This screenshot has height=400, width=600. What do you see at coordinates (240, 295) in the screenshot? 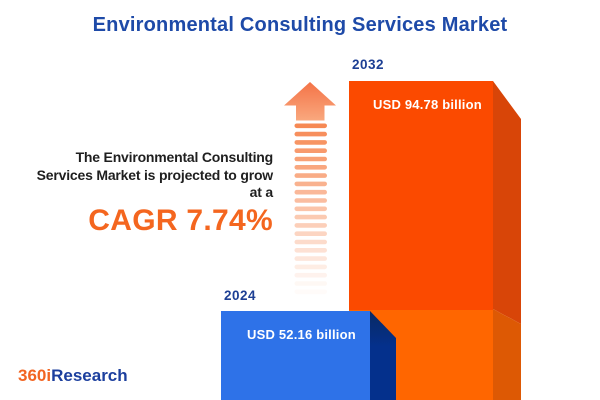
I see `bar-label-2024: 2024` at bounding box center [240, 295].